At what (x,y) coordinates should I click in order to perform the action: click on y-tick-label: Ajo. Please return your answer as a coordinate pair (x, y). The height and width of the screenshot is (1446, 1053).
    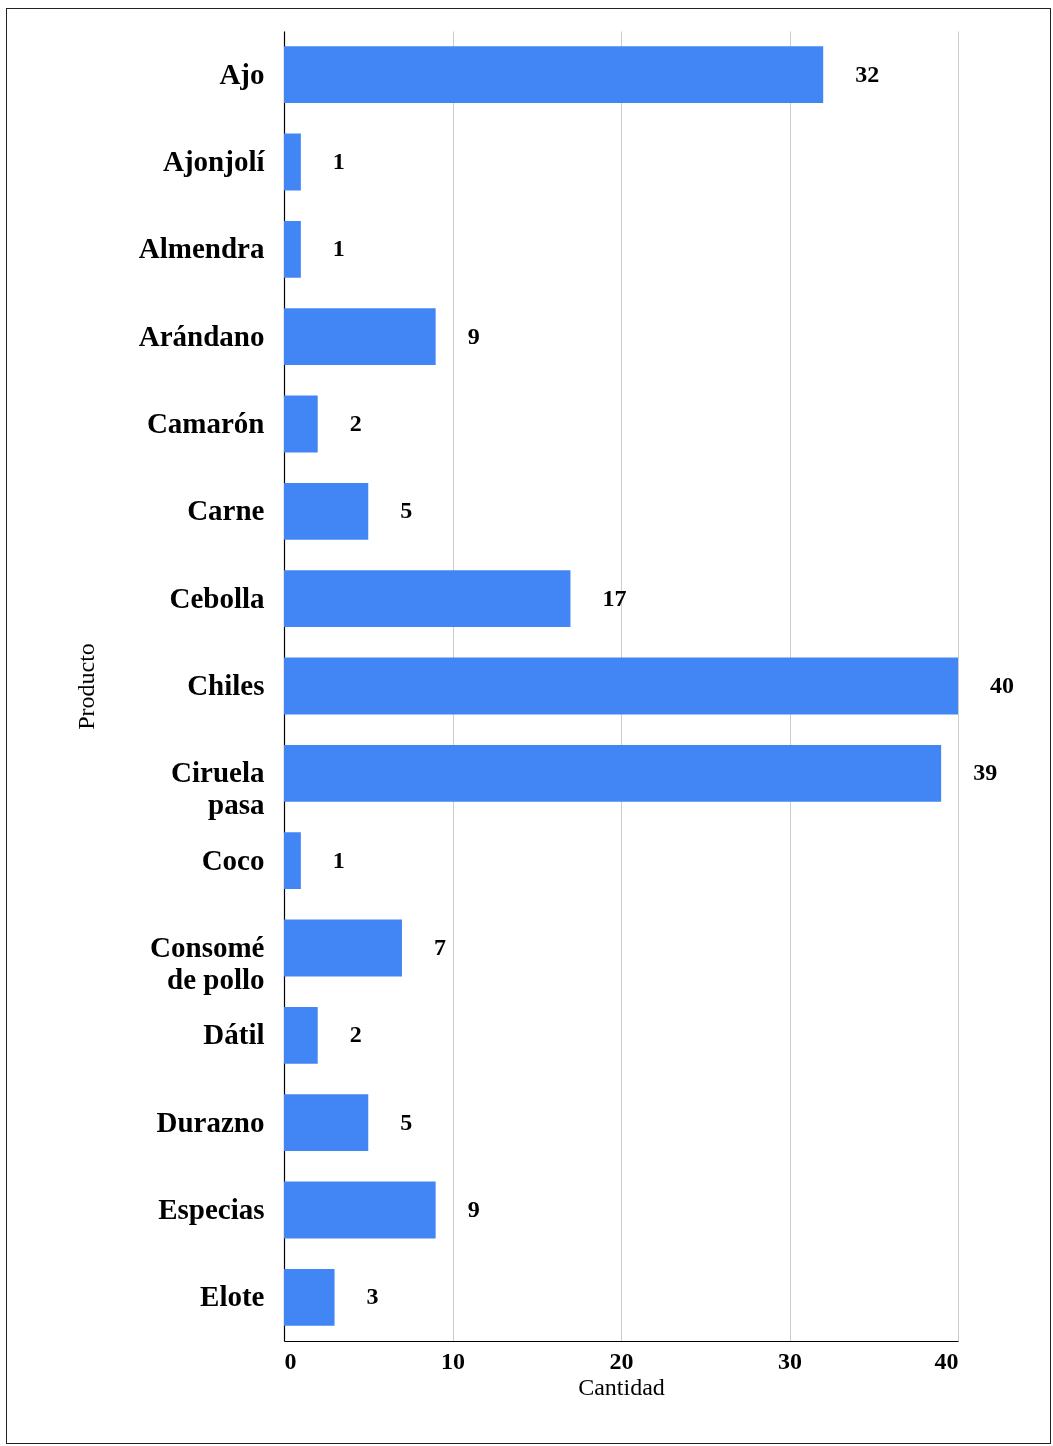
    Looking at the image, I should click on (242, 73).